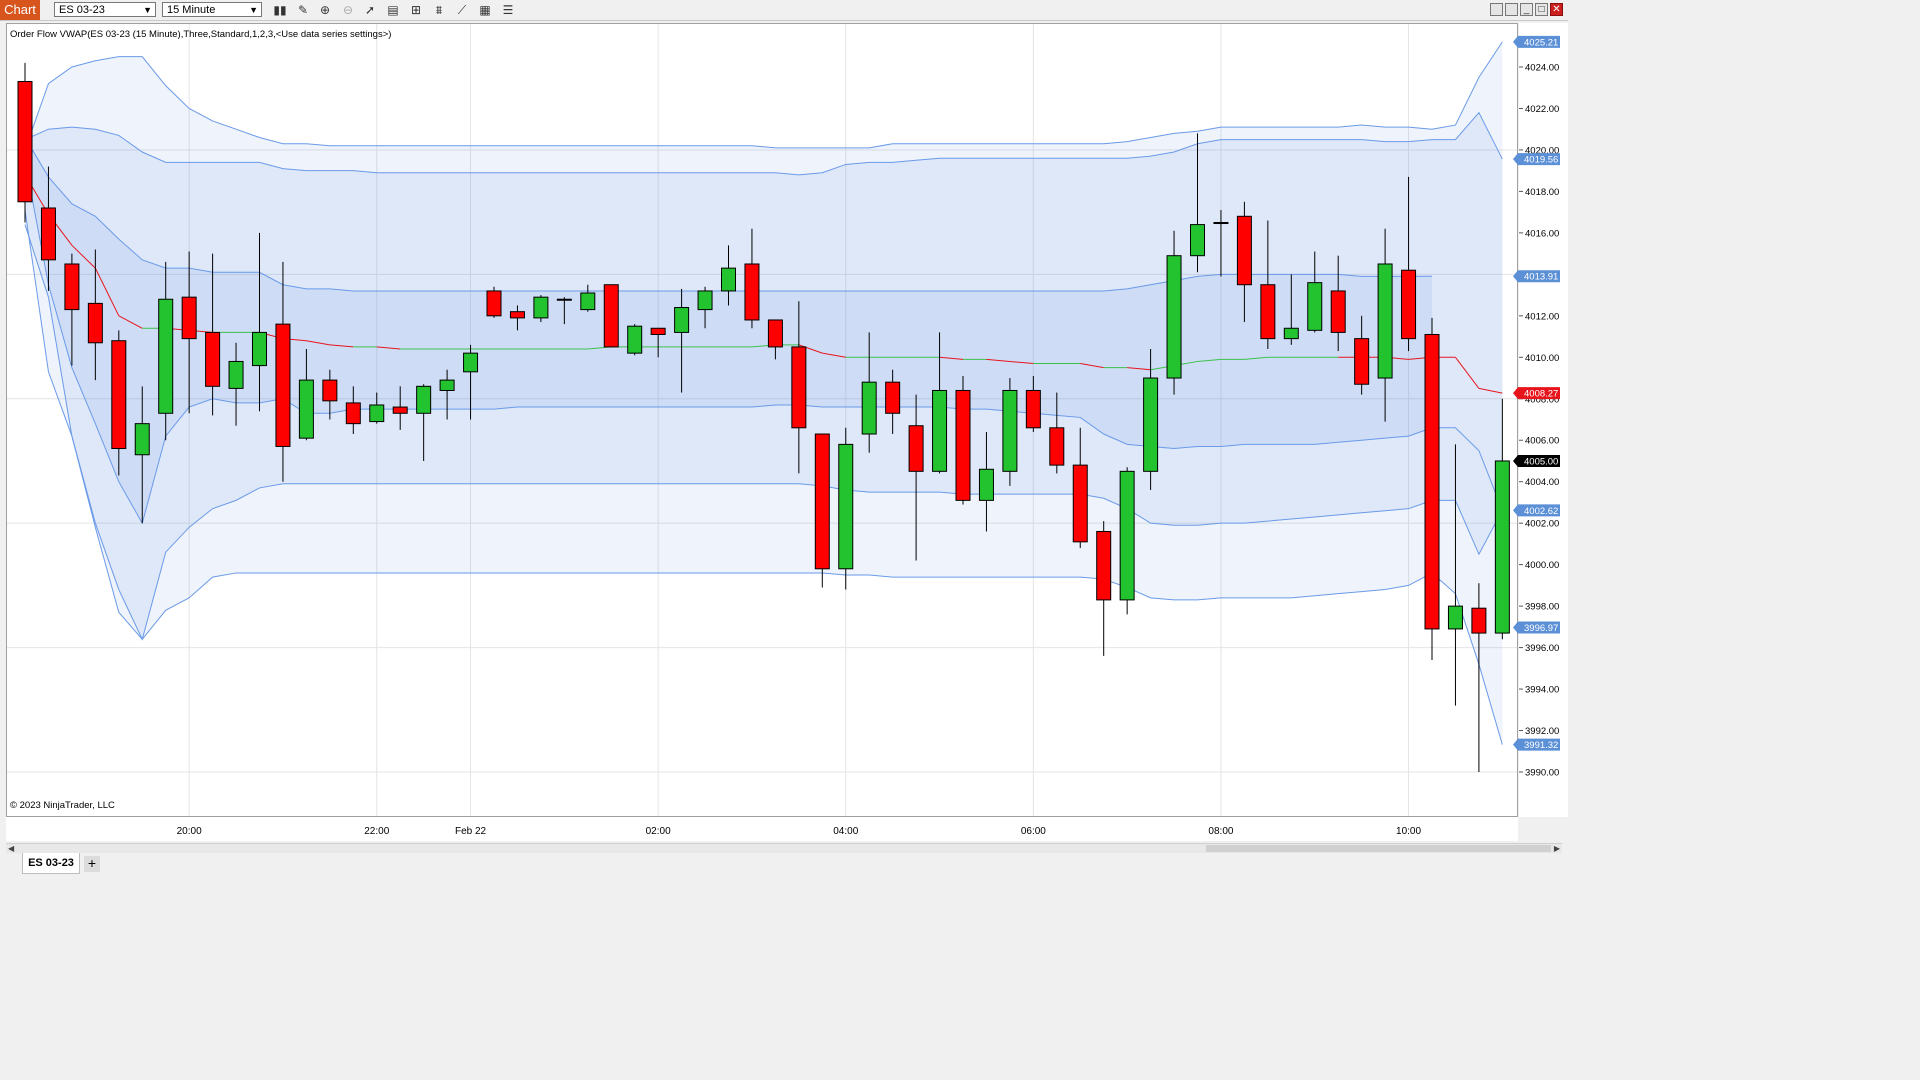 The width and height of the screenshot is (1920, 1080). Describe the element at coordinates (1543, 420) in the screenshot. I see `price-axis` at that location.